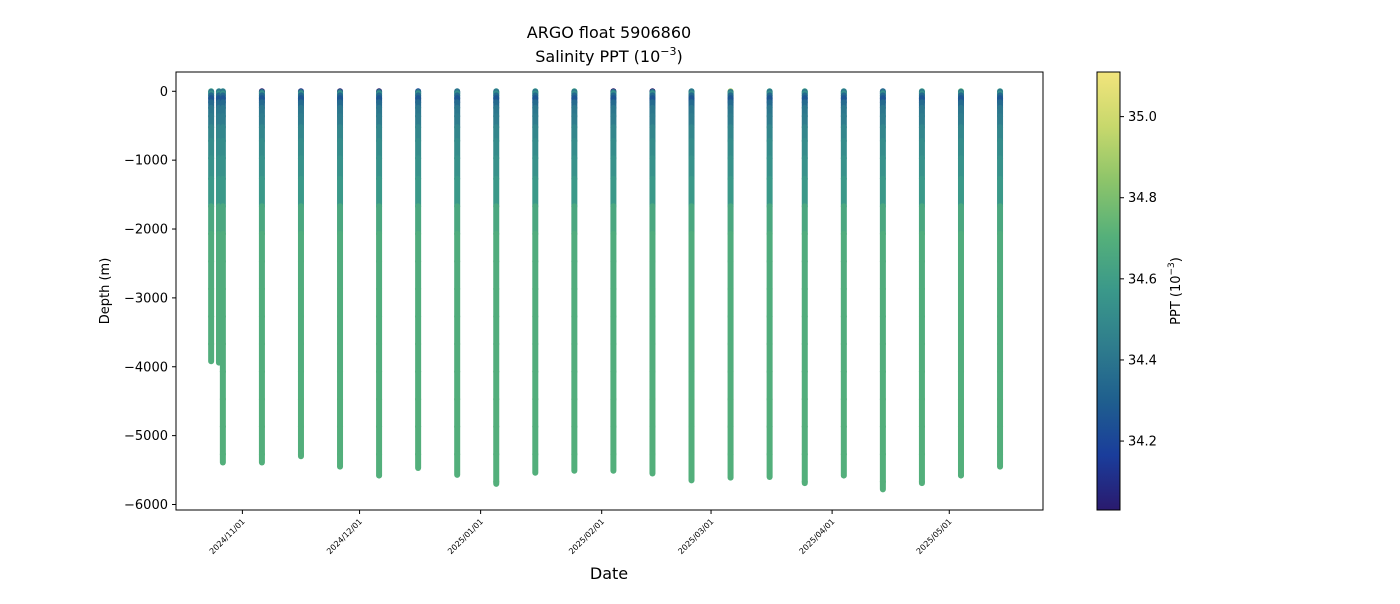 The width and height of the screenshot is (1400, 604). Describe the element at coordinates (934, 536) in the screenshot. I see `x-tick-label: 2025/05/01` at that location.